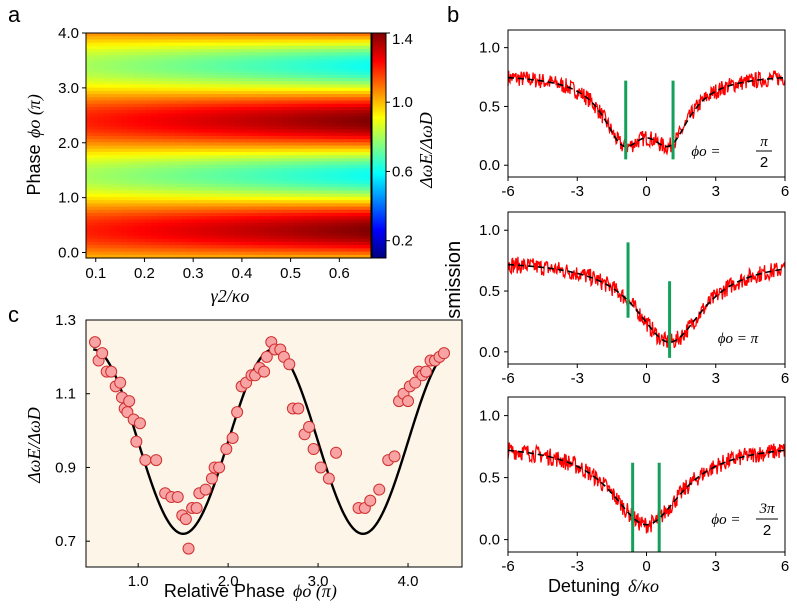  Describe the element at coordinates (34, 116) in the screenshot. I see `heatmap-ylabel-math: ϕo (π)` at that location.